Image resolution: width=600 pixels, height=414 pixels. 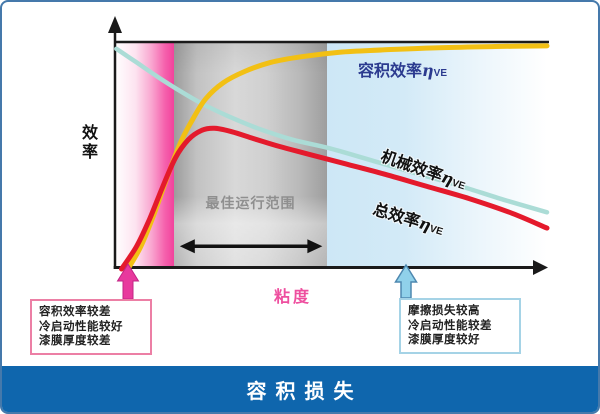 What do you see at coordinates (75, 312) in the screenshot?
I see `callout-line: 容积效率较差` at bounding box center [75, 312].